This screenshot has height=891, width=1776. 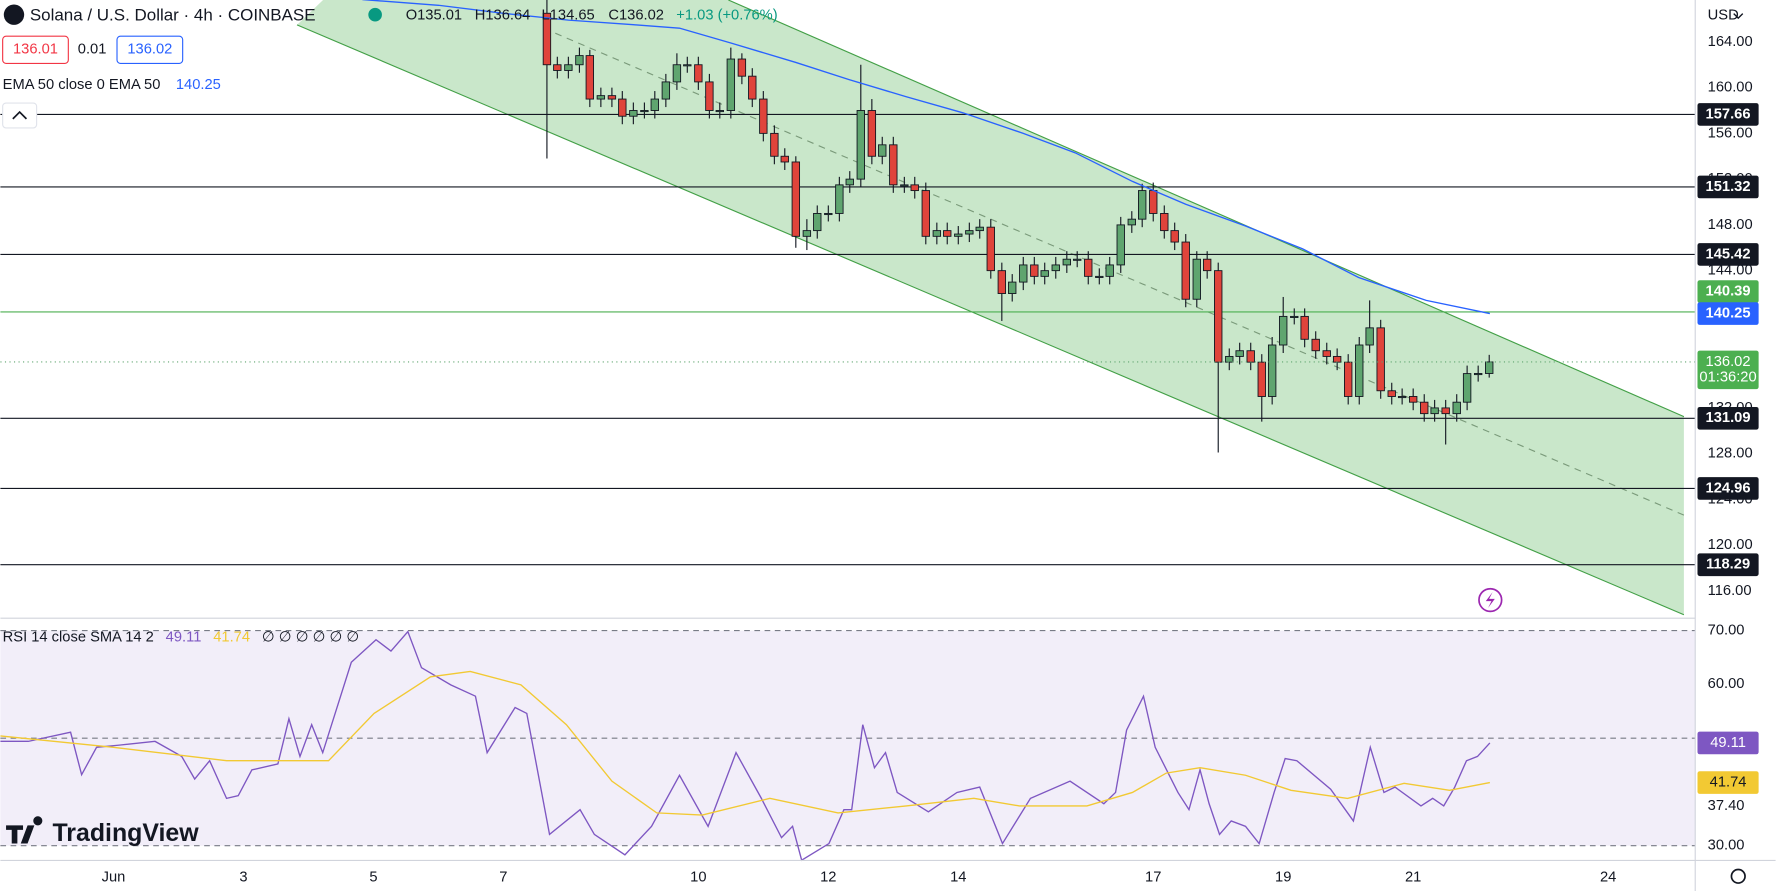 I want to click on rsi-tick-label: 70.00, so click(x=1726, y=630).